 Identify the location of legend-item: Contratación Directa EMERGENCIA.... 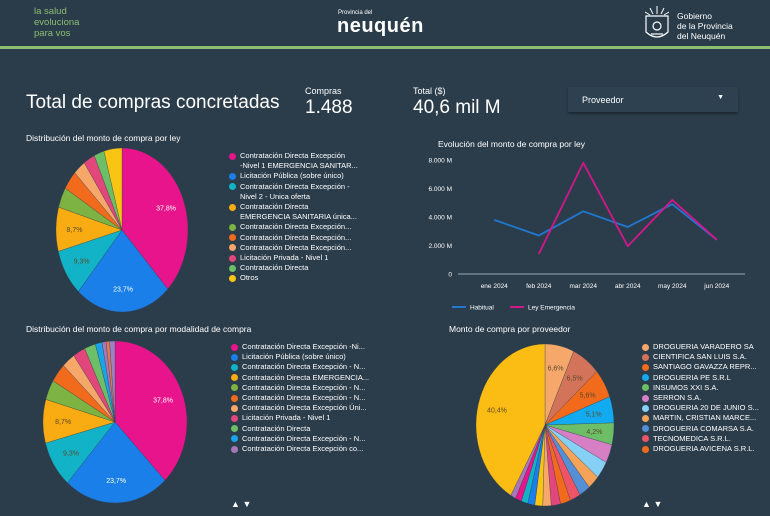
(300, 378).